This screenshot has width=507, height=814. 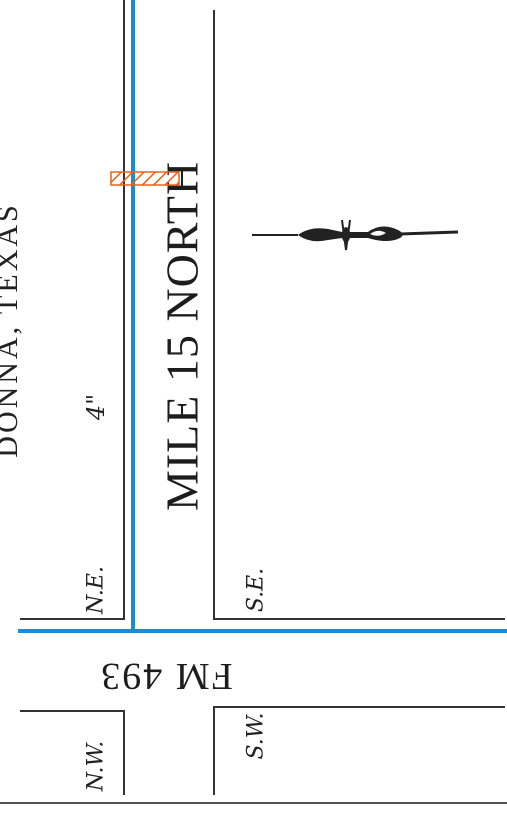 I want to click on nw-block-edge, so click(x=124, y=752).